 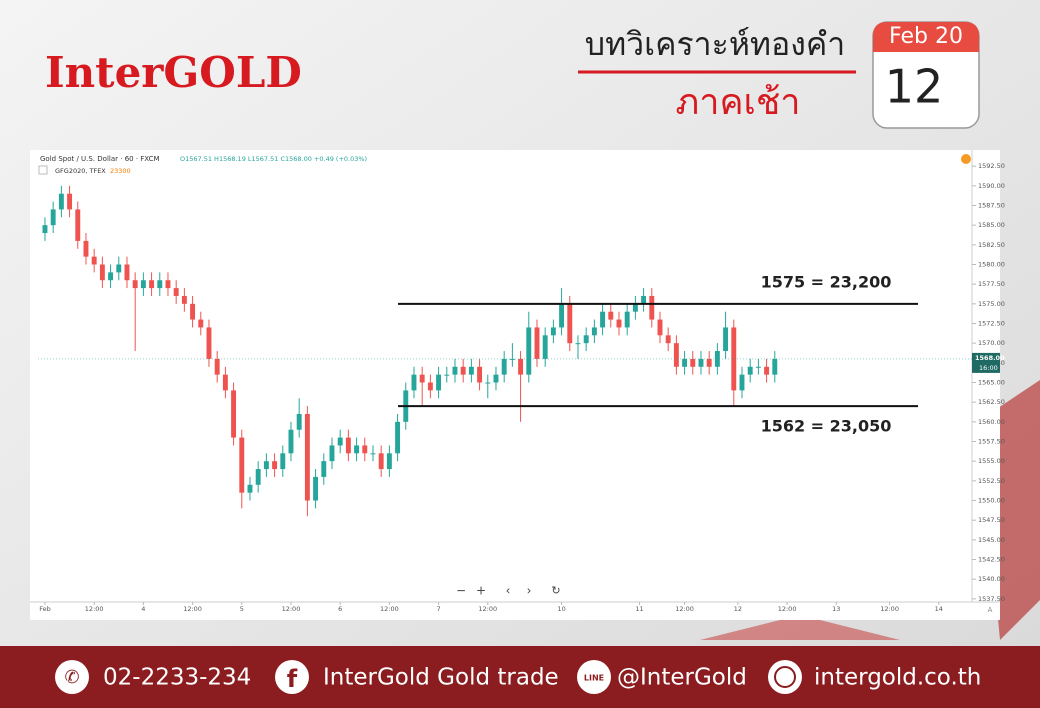 I want to click on calendar-top, so click(x=926, y=37).